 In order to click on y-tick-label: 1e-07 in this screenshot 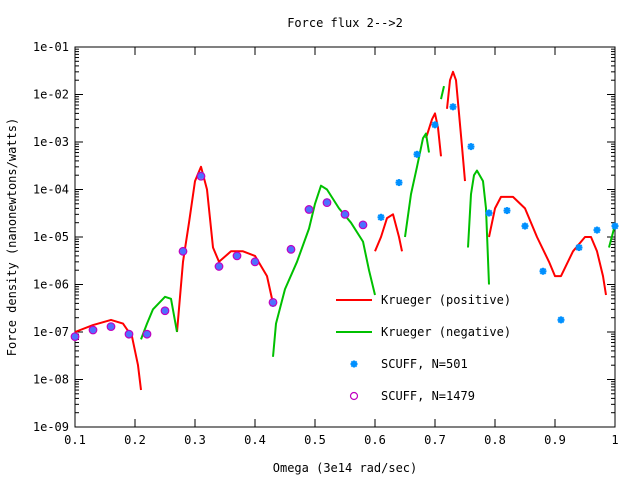, I will do `click(51, 332)`.